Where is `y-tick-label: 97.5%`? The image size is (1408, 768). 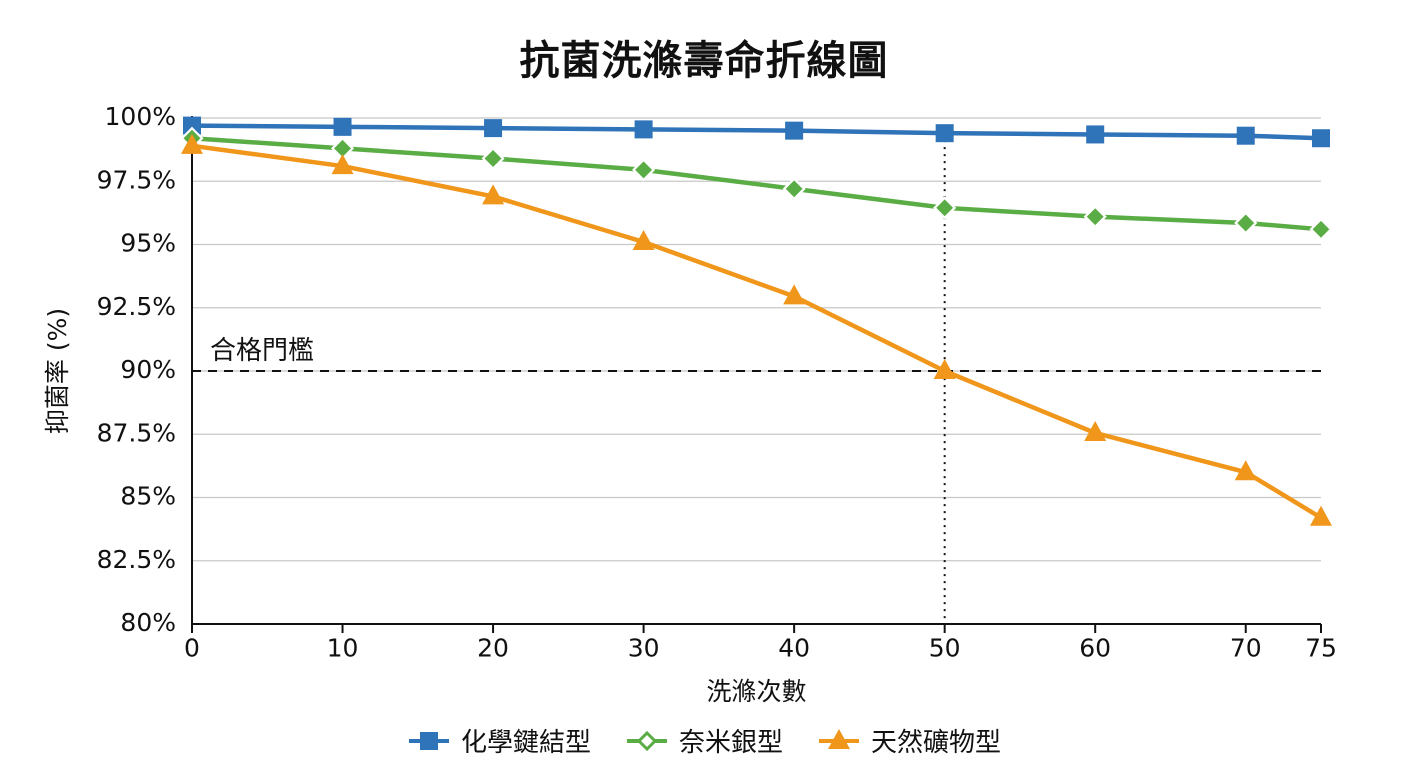 y-tick-label: 97.5% is located at coordinates (136, 179).